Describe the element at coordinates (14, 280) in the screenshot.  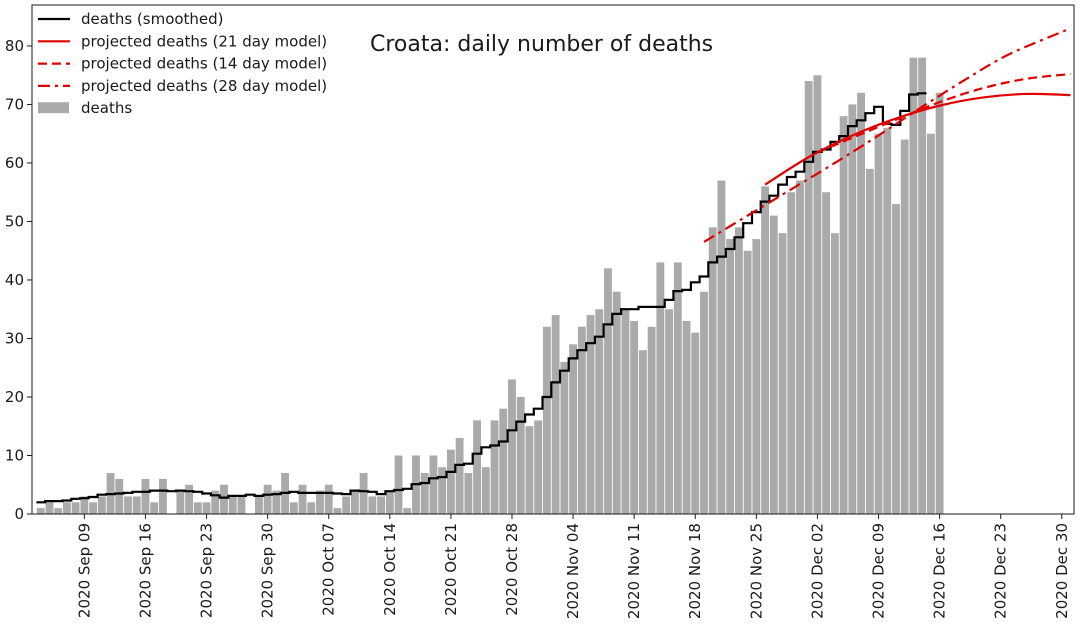
I see `y-tick-label: 40` at that location.